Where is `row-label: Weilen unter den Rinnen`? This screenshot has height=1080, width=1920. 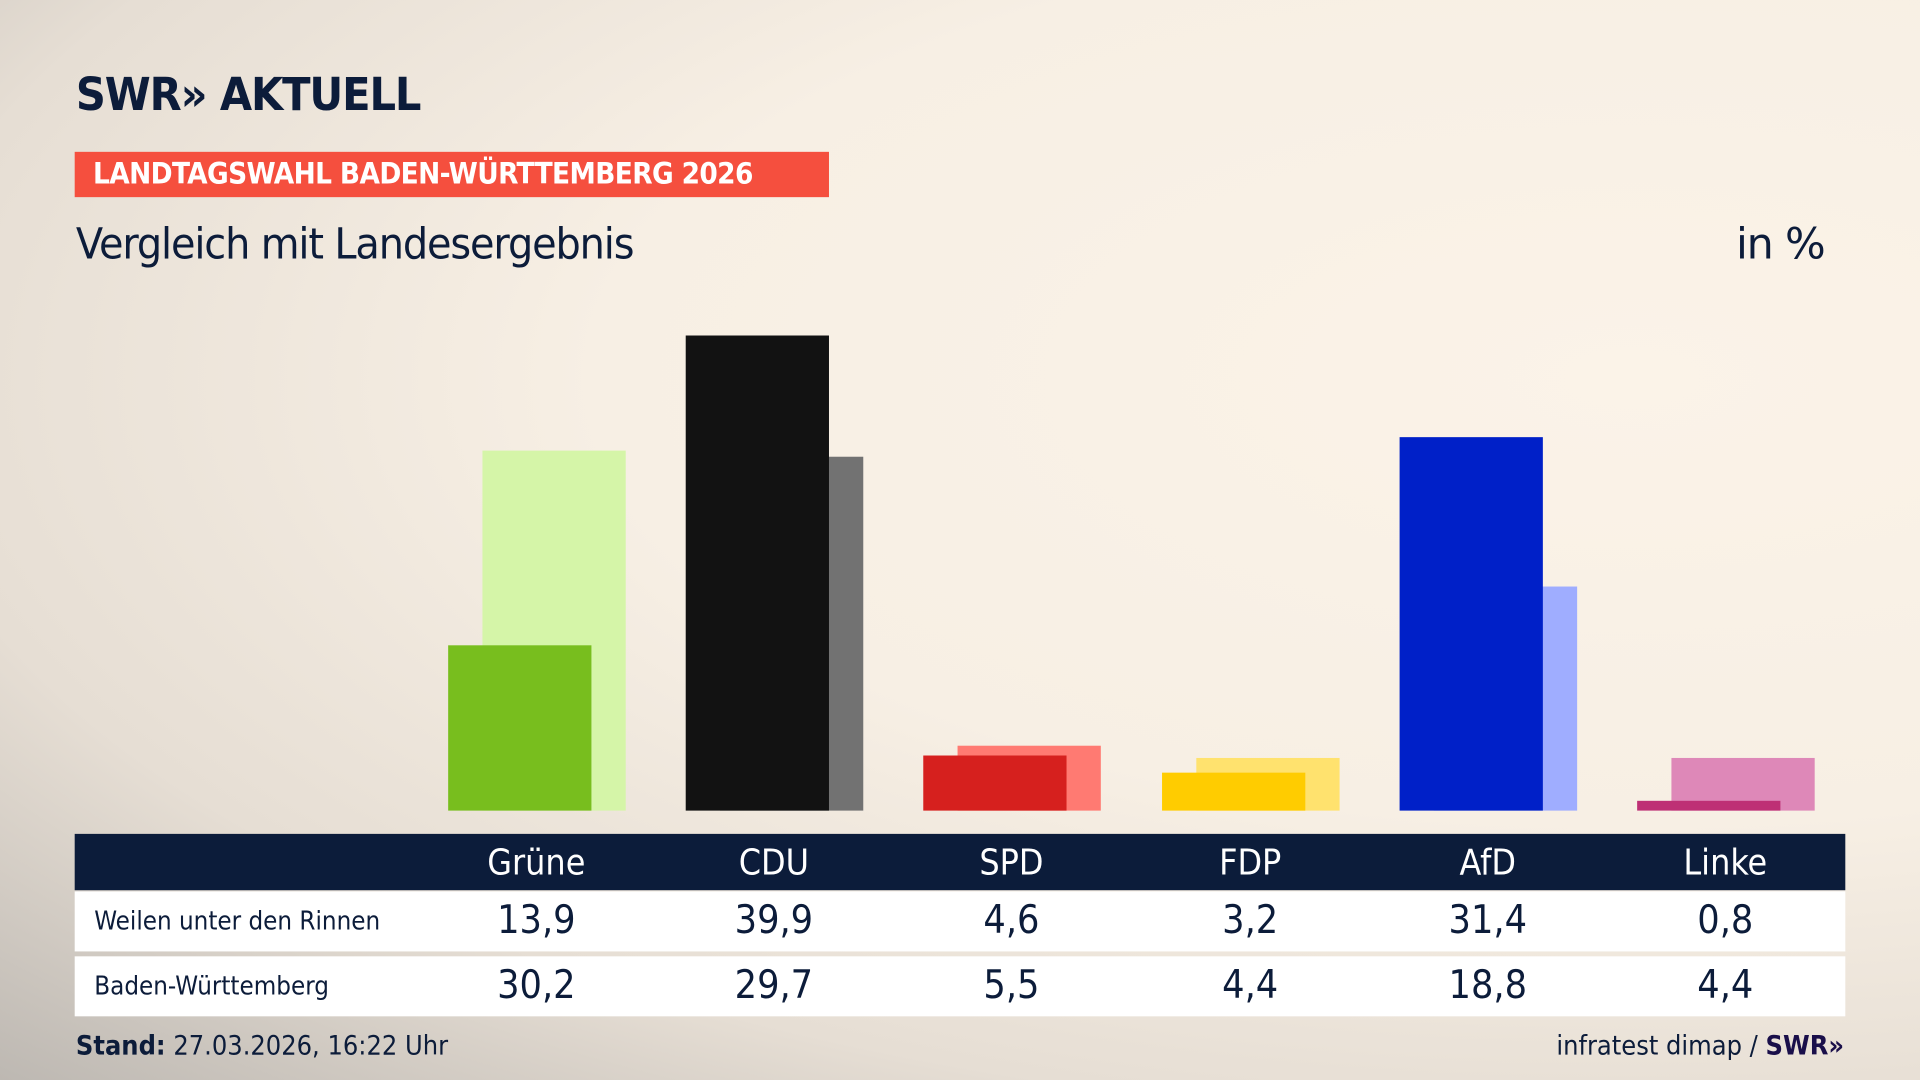
row-label: Weilen unter den Rinnen is located at coordinates (237, 921).